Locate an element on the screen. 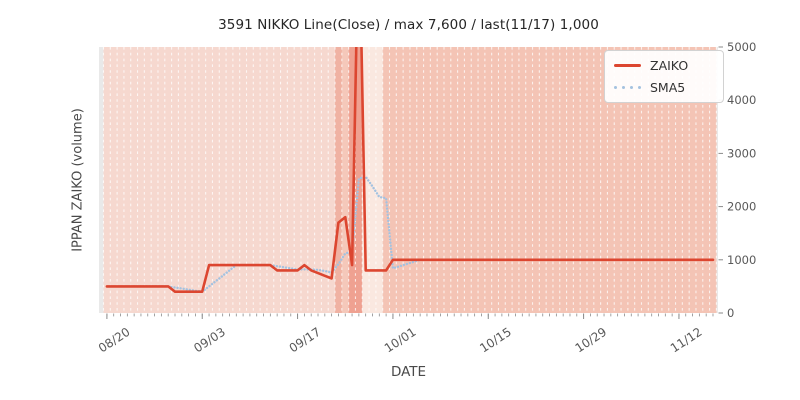 Image resolution: width=800 pixels, height=400 pixels. y-tick-label: 4000 is located at coordinates (741, 100).